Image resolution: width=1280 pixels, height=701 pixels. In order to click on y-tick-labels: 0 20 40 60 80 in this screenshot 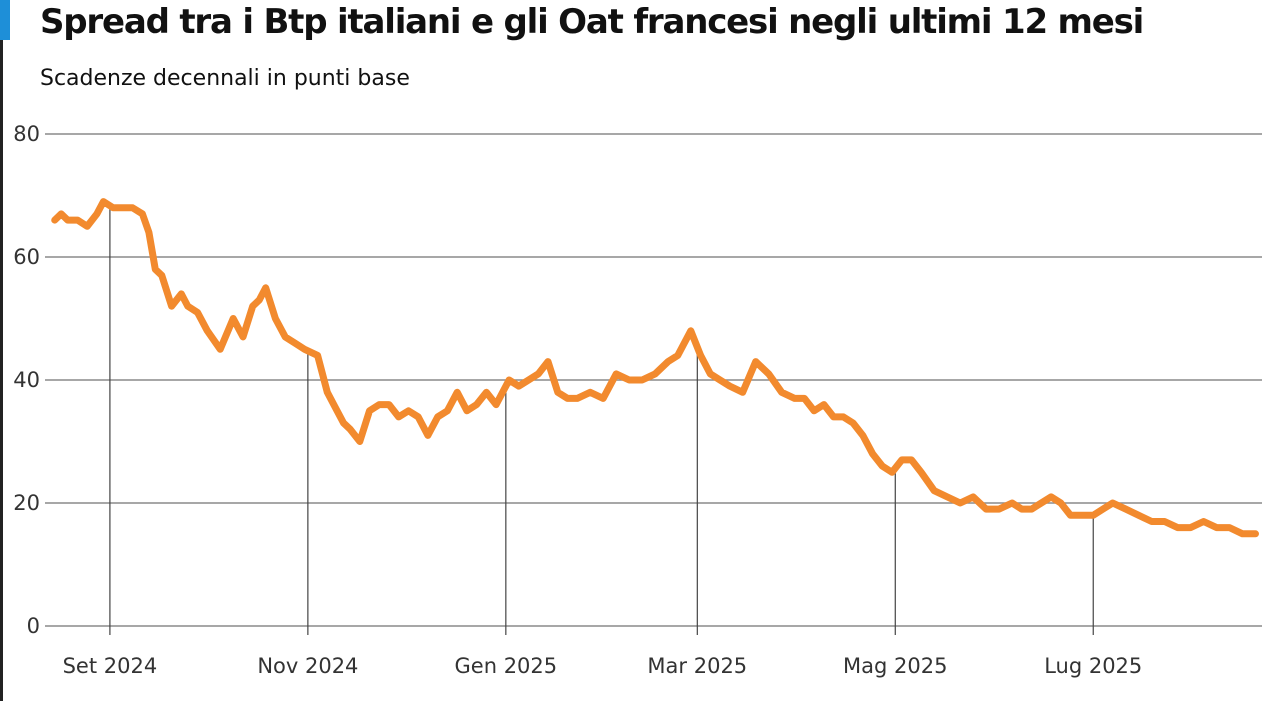, I will do `click(26, 380)`.